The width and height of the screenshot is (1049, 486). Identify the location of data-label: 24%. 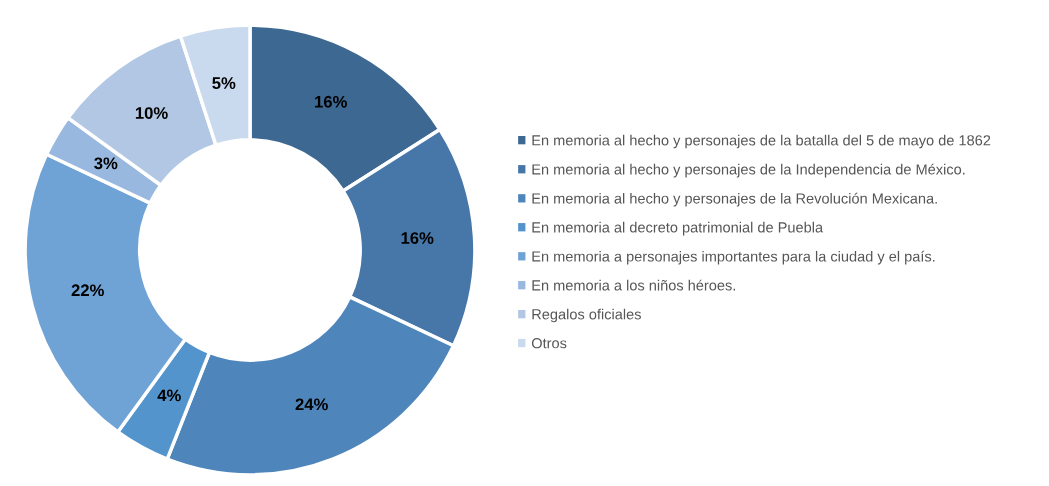
(311, 404).